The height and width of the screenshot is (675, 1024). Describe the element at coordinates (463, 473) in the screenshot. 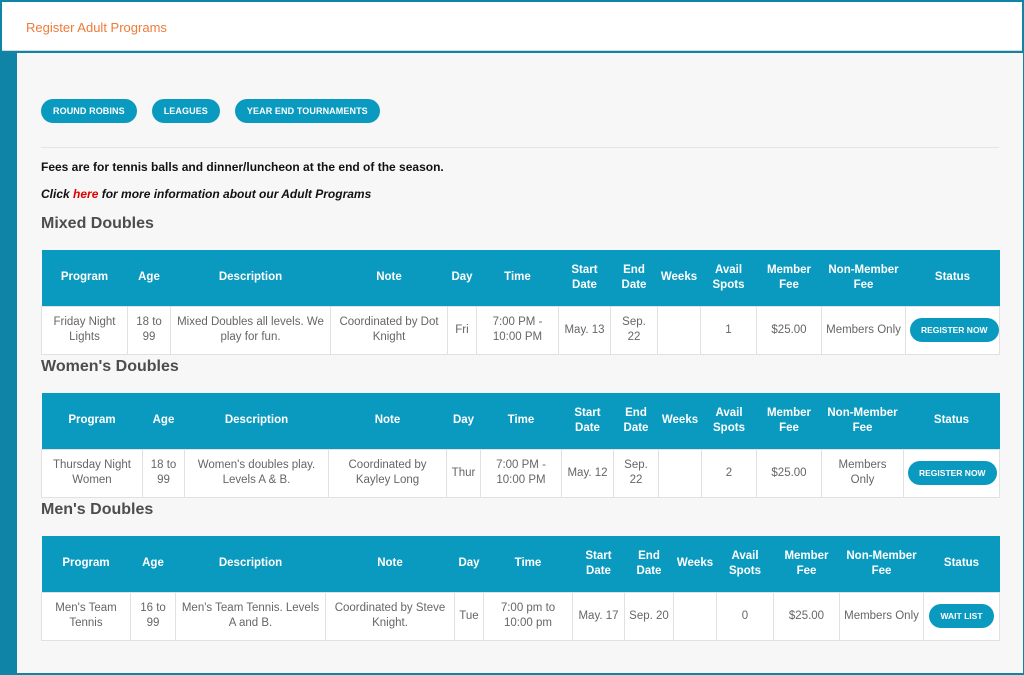

I see `cell-day: Thur` at that location.